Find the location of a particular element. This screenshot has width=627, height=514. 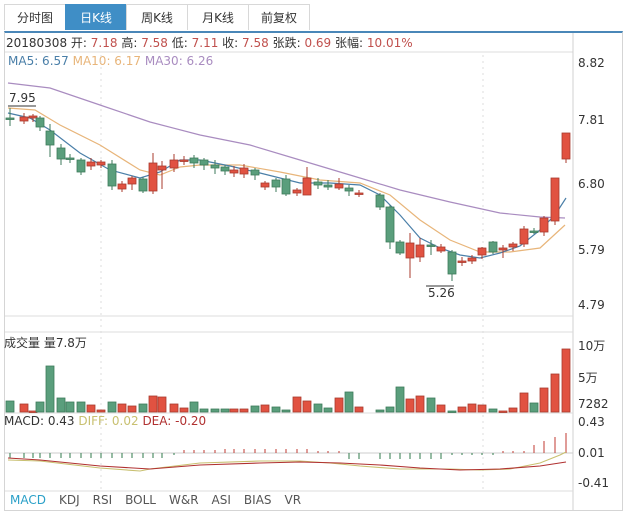

volume-axis-tick: 5万 is located at coordinates (588, 378).